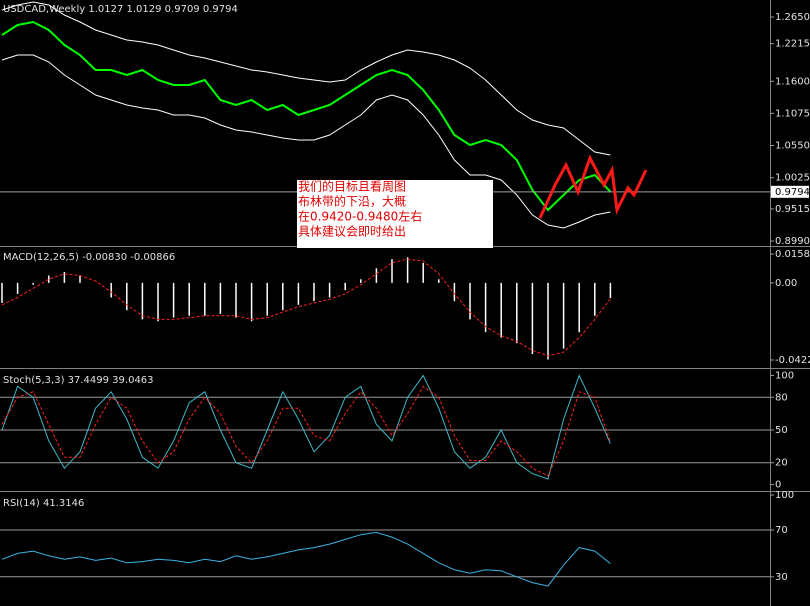 The height and width of the screenshot is (606, 810). Describe the element at coordinates (781, 577) in the screenshot. I see `y-tick-label: 30` at that location.